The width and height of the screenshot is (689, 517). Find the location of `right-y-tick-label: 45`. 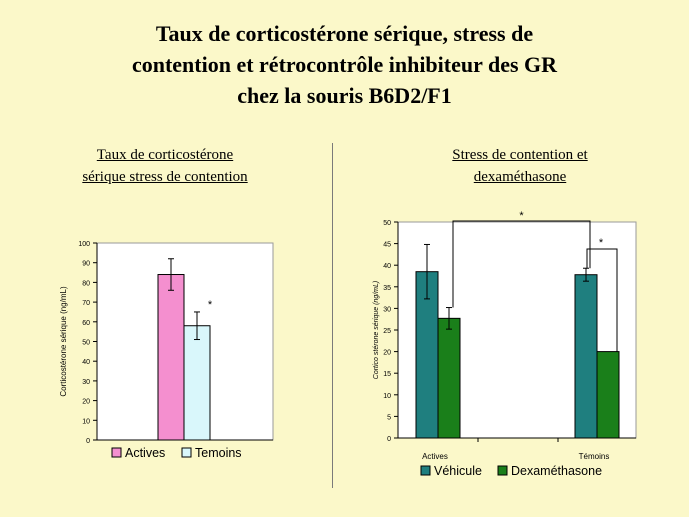

right-y-tick-label: 45 is located at coordinates (387, 245).